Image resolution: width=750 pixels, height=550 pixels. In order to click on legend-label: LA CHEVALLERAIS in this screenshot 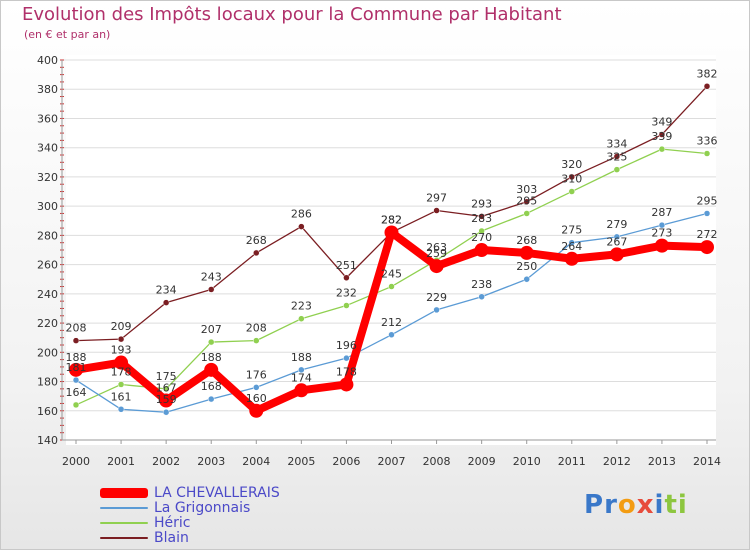, I will do `click(217, 492)`.